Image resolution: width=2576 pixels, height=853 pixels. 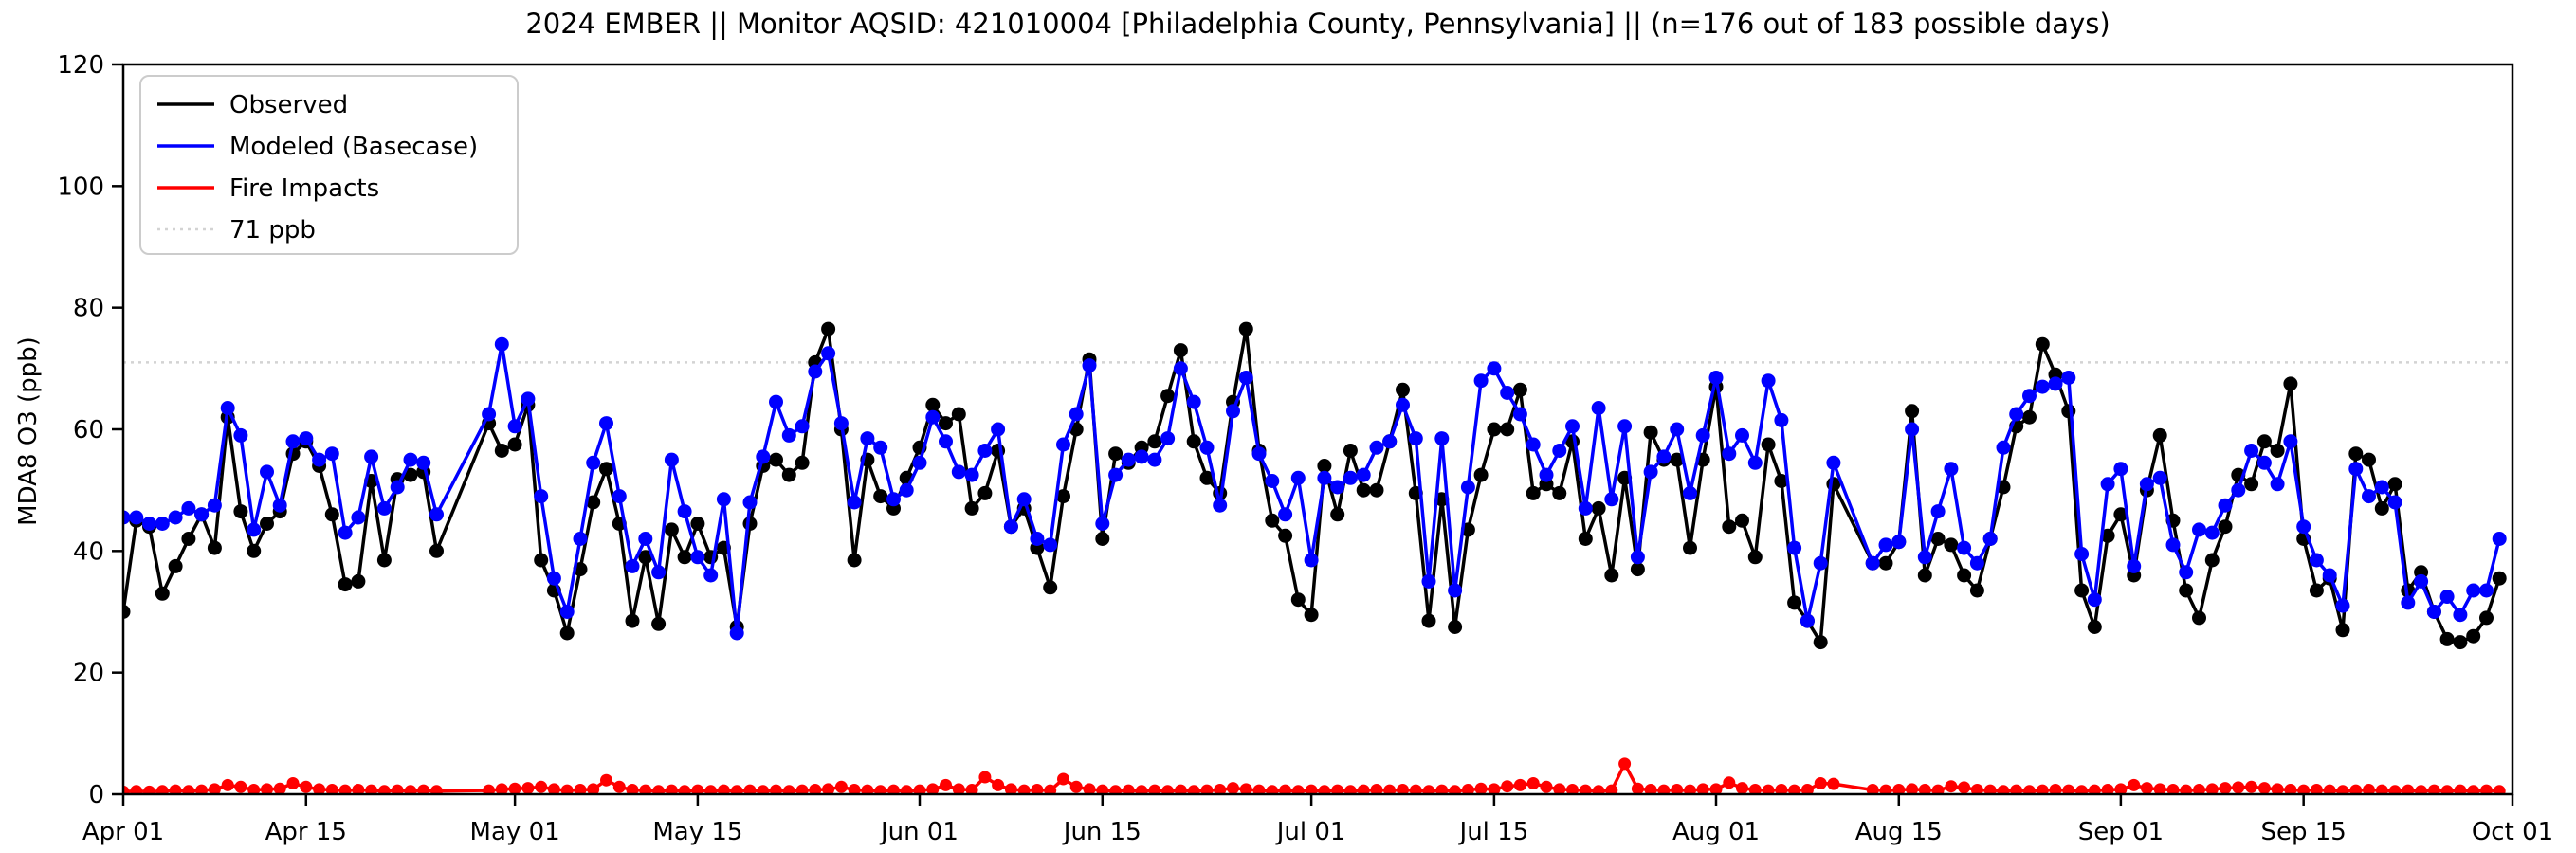 What do you see at coordinates (123, 832) in the screenshot?
I see `svg-text: Apr 01` at bounding box center [123, 832].